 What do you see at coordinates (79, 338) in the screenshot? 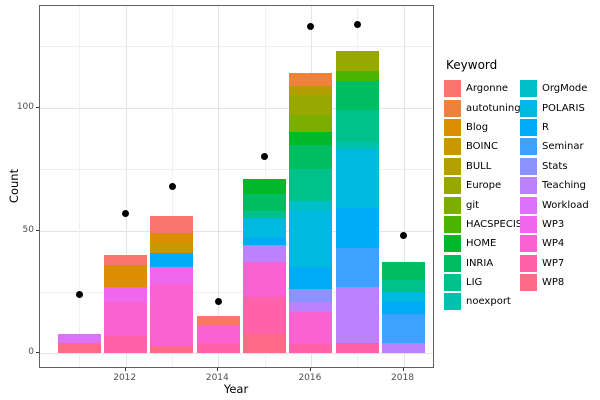
I see `bar-segment-workload` at bounding box center [79, 338].